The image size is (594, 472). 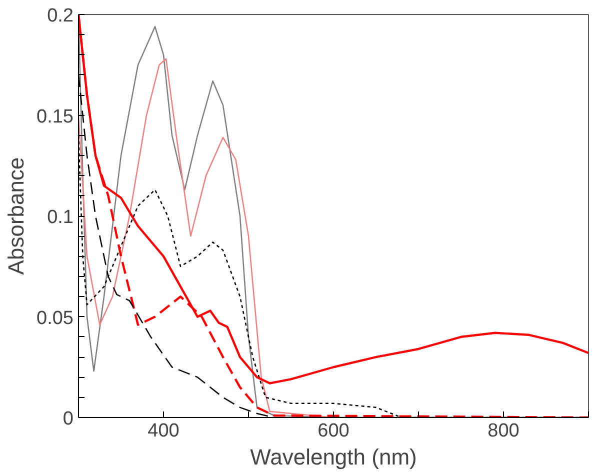 What do you see at coordinates (60, 217) in the screenshot?
I see `y-tick-label: 0.1` at bounding box center [60, 217].